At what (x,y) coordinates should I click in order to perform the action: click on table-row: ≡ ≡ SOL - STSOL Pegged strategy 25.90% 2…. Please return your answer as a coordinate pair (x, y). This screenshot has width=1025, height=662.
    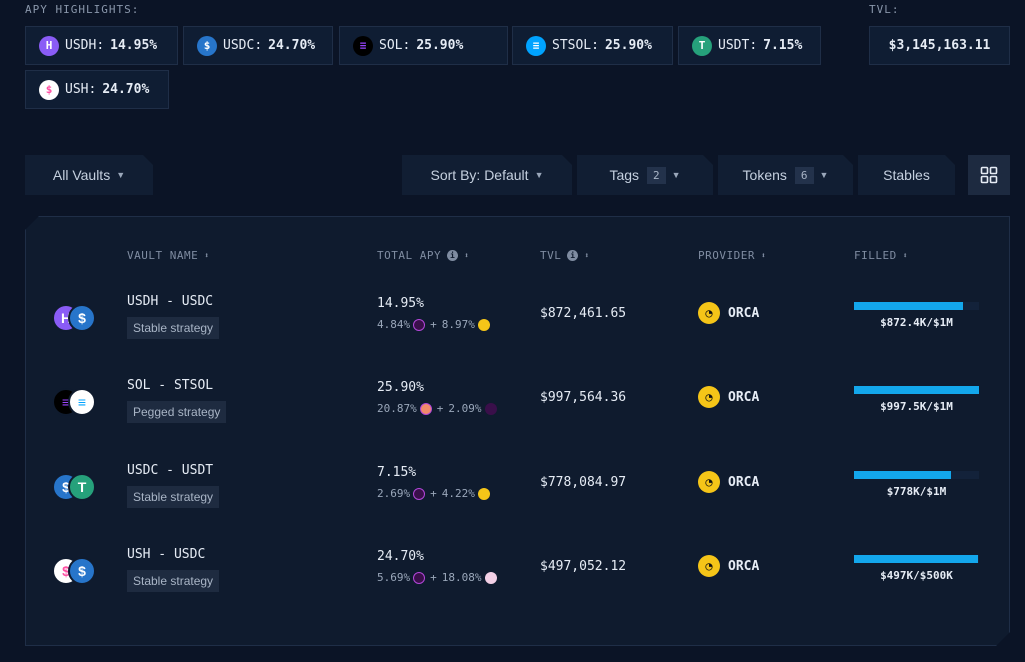
    Looking at the image, I should click on (512, 406).